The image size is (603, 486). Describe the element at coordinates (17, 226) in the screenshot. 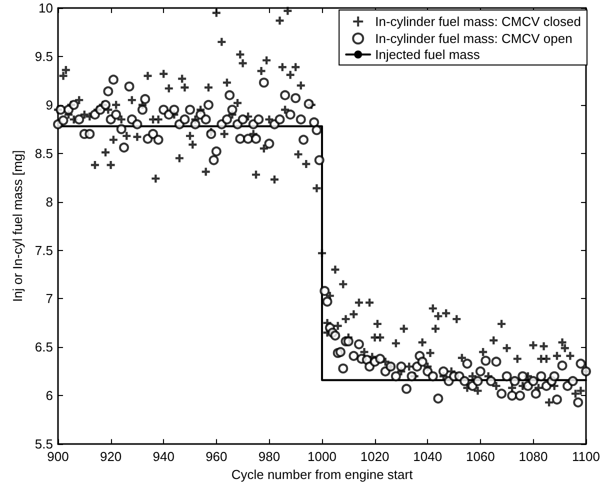

I see `y-axis-title: Inj or In-cyl fuel mass [mg]` at that location.